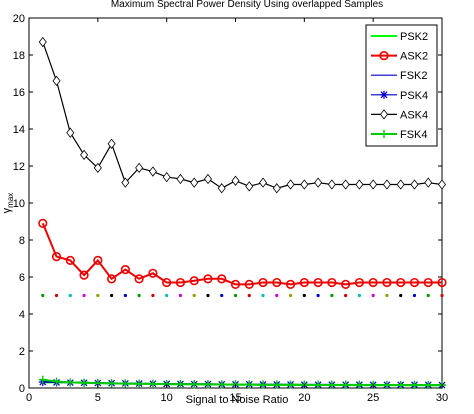 Image resolution: width=474 pixels, height=414 pixels. What do you see at coordinates (19, 204) in the screenshot?
I see `y-tick-label: 10` at bounding box center [19, 204].